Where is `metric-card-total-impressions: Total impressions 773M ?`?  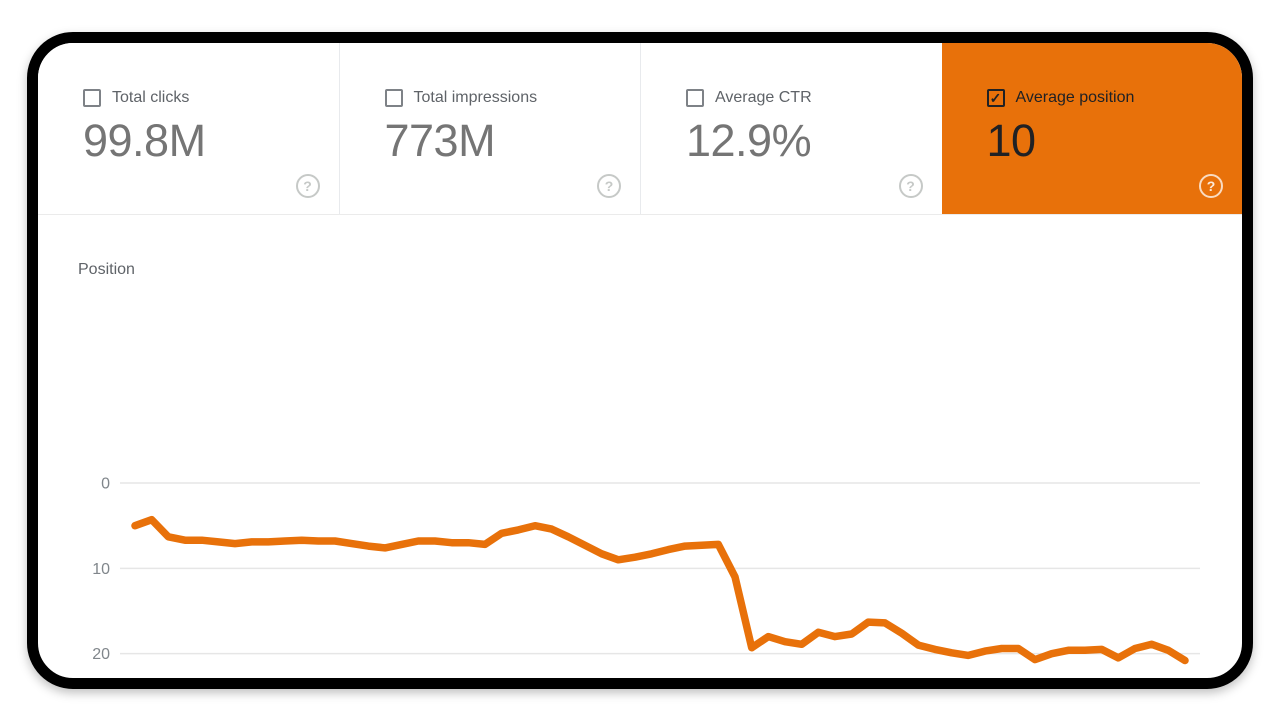 metric-card-total-impressions: Total impressions 773M ? is located at coordinates (489, 128).